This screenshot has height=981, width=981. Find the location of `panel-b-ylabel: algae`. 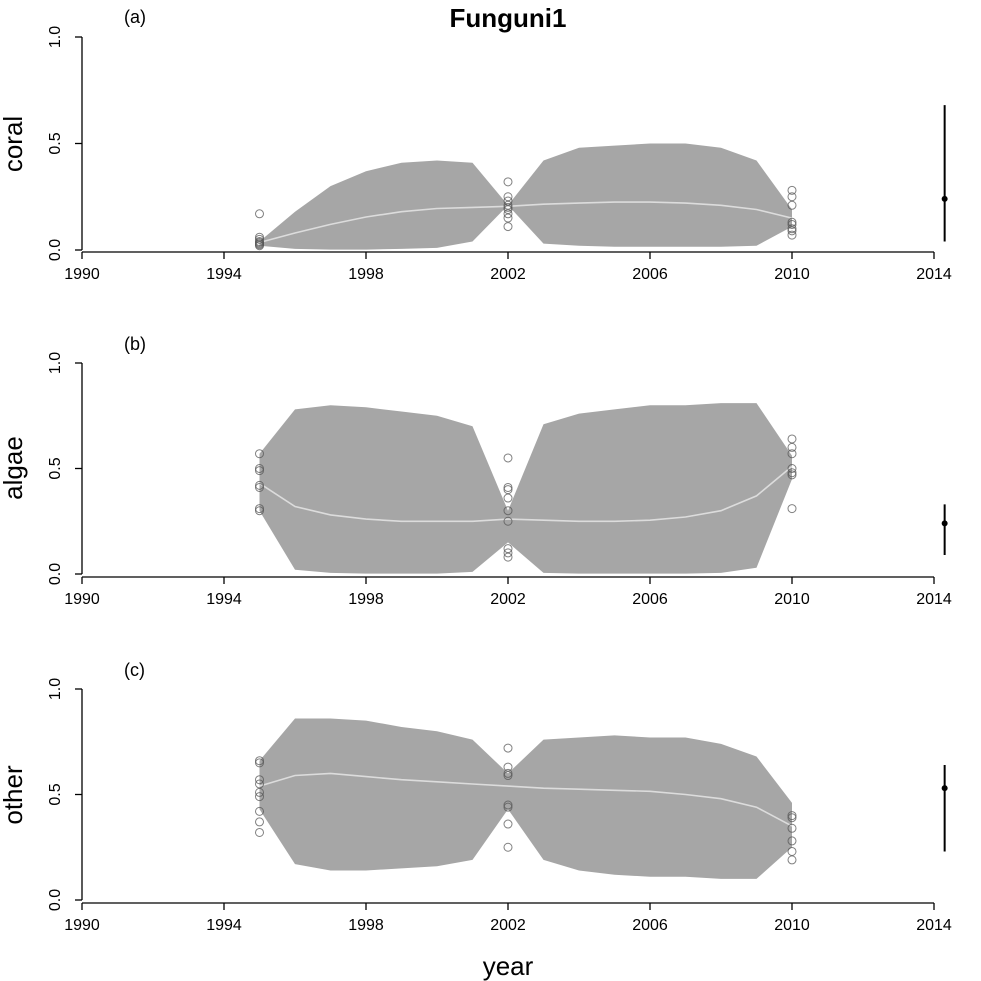

panel-b-ylabel: algae is located at coordinates (14, 468).